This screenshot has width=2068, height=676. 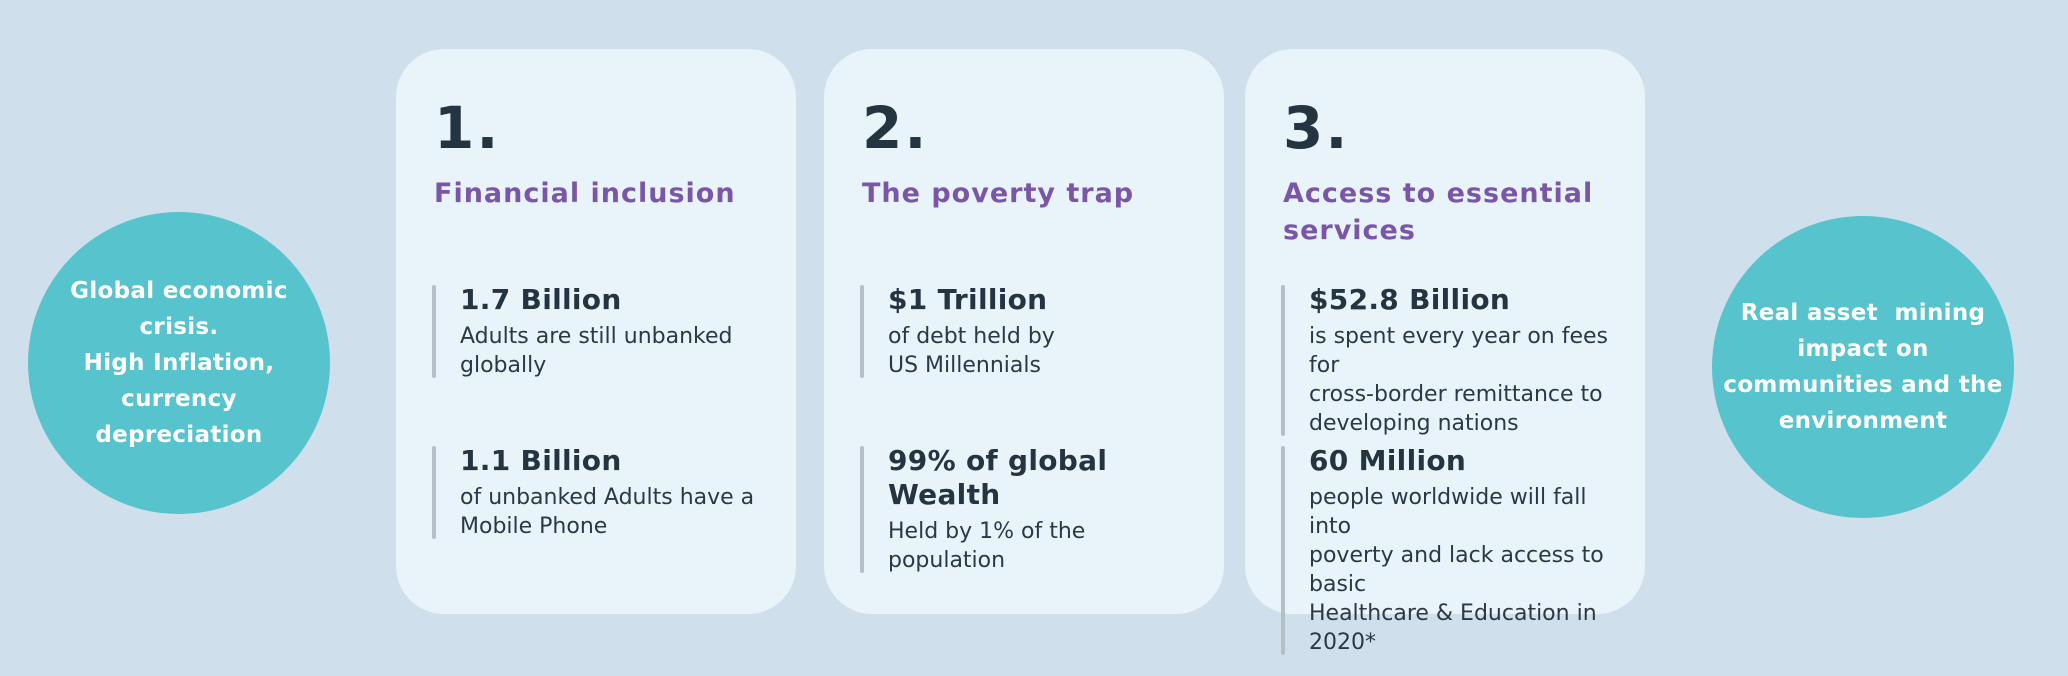 What do you see at coordinates (895, 128) in the screenshot?
I see `card-number-2: 2.` at bounding box center [895, 128].